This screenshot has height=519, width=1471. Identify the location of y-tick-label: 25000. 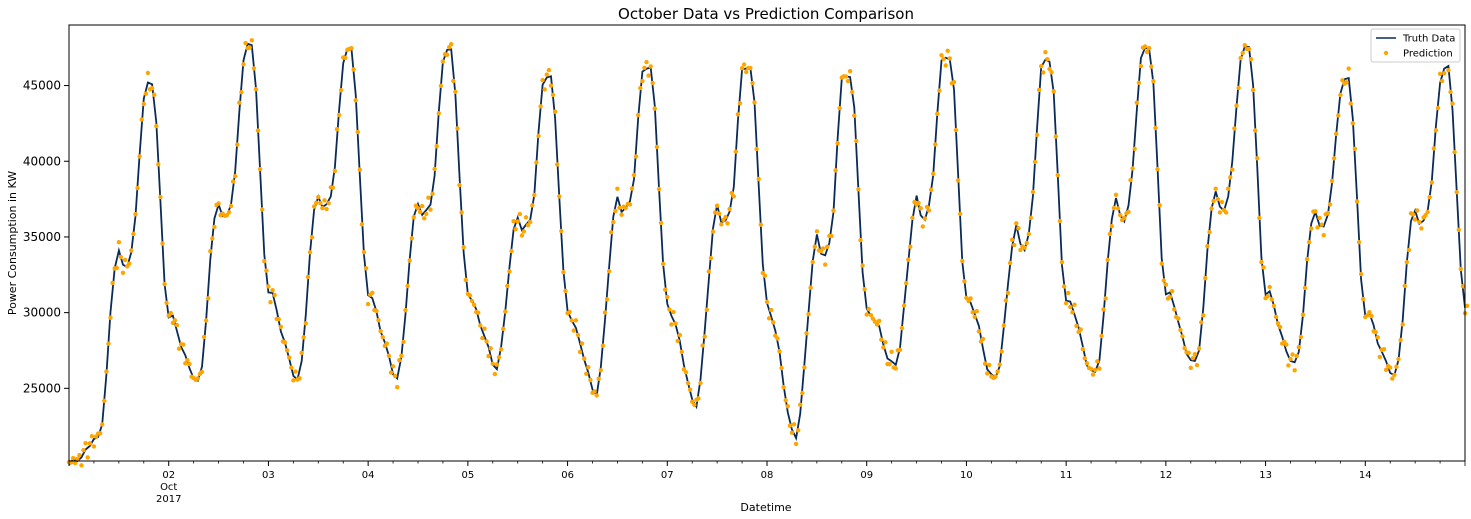
(42, 388).